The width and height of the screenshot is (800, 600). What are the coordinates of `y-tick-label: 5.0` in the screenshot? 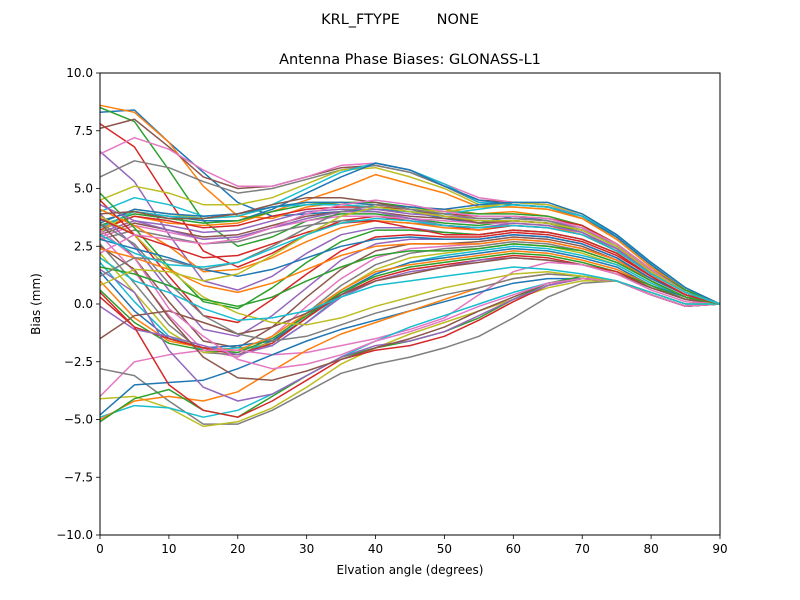 It's located at (83, 189).